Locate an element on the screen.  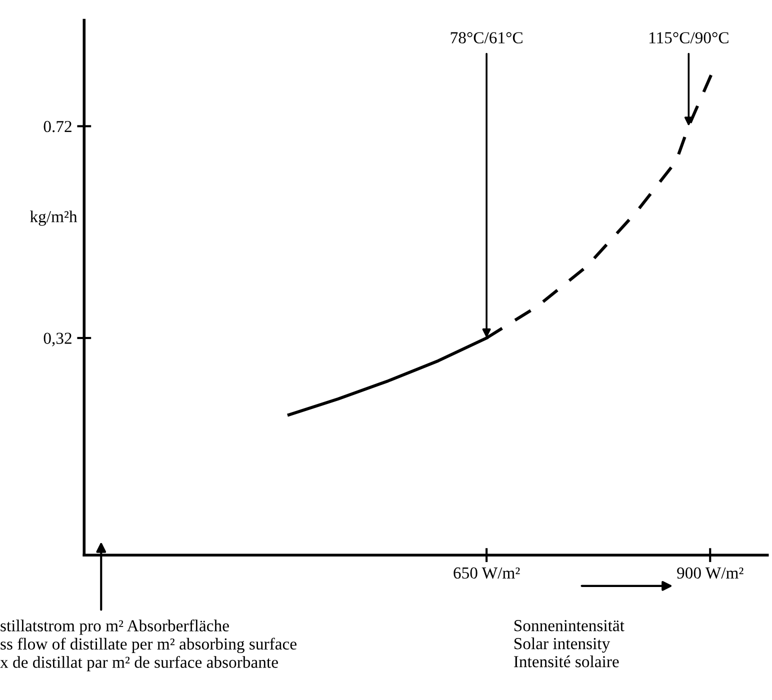
y-axis-title: kg/m²h is located at coordinates (54, 218).